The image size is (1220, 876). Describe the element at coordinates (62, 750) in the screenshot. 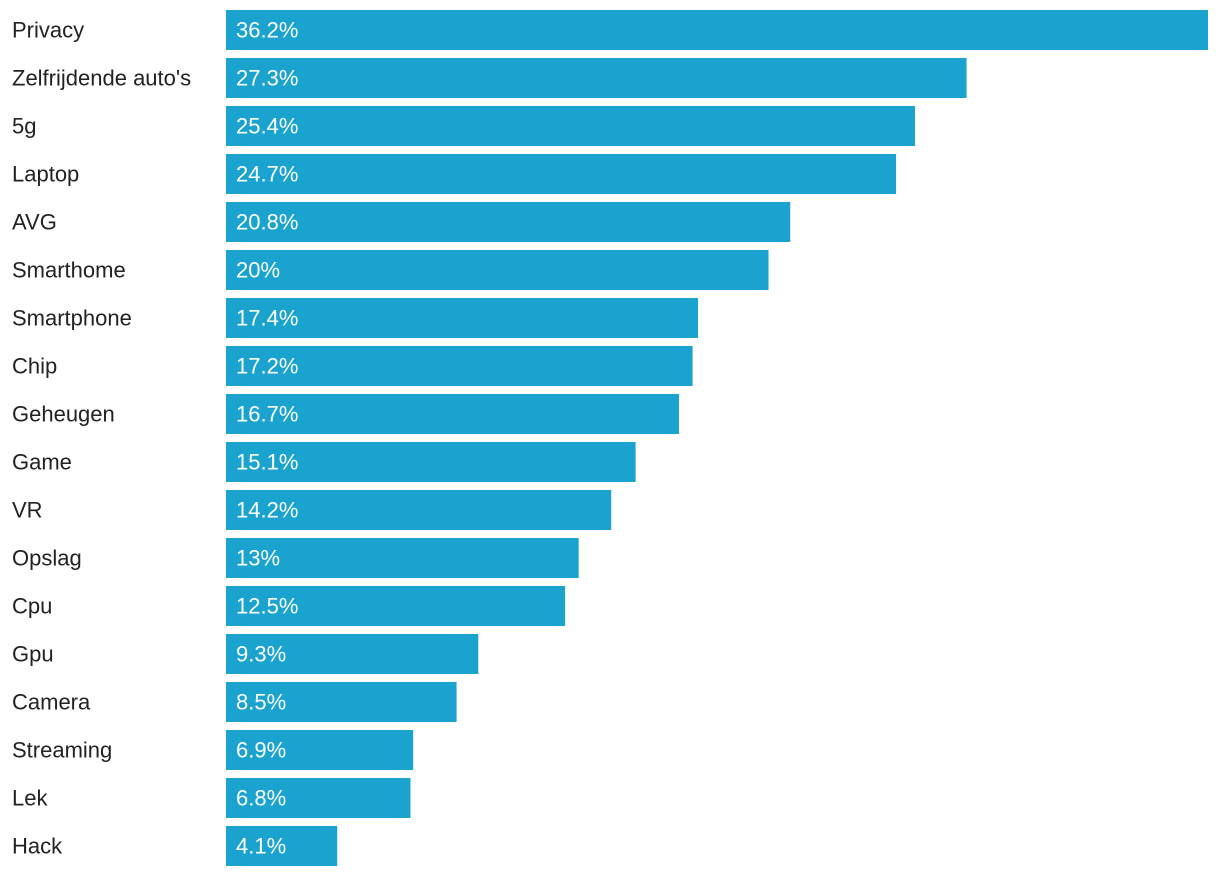

I see `category-label: Streaming` at that location.